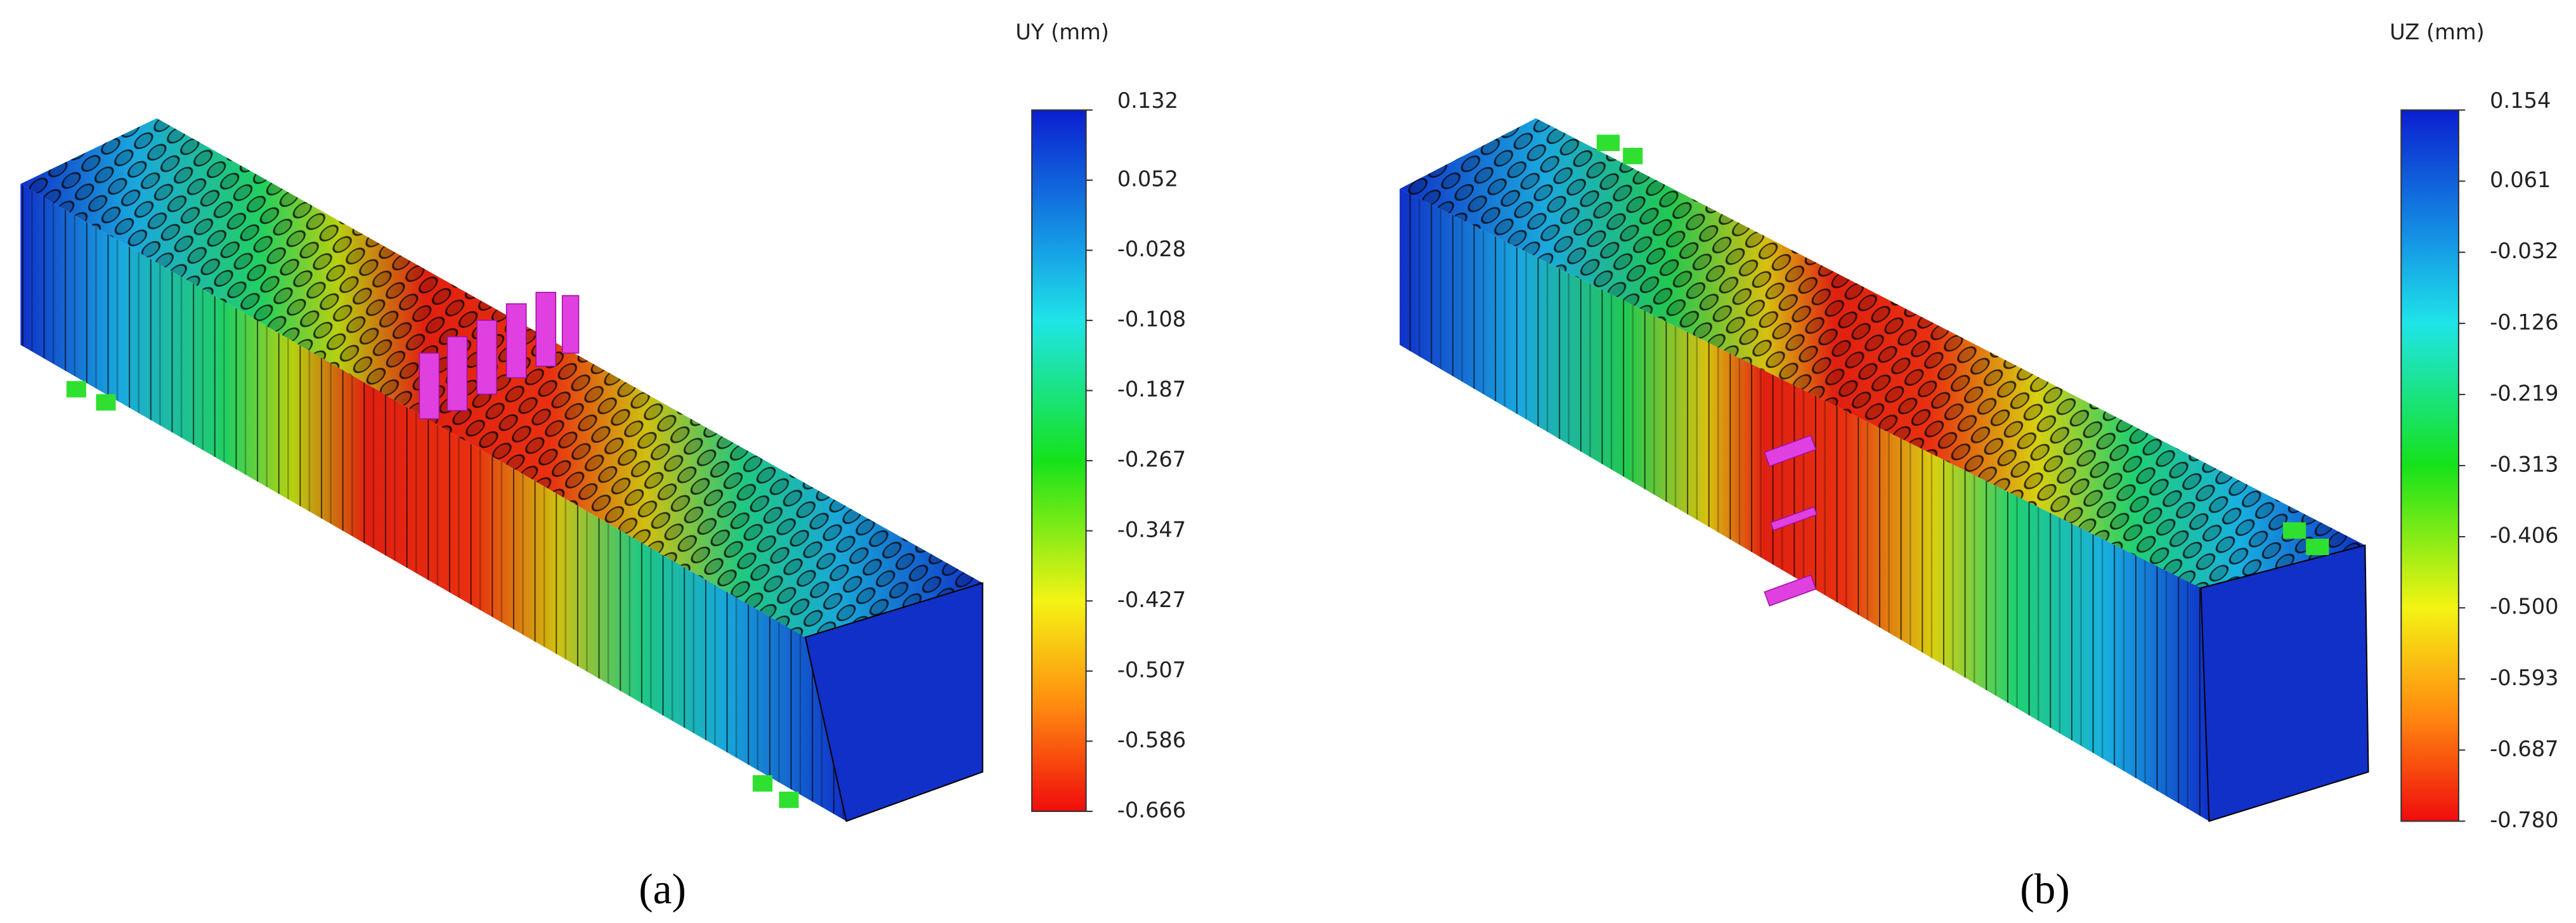  I want to click on colorbar-title: UZ (mm), so click(2437, 32).